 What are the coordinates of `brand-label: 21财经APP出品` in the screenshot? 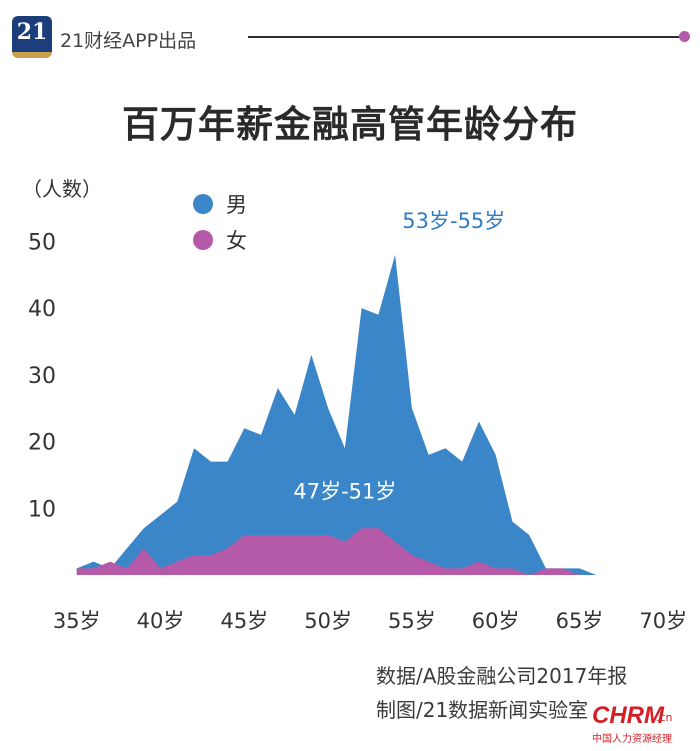 It's located at (128, 41).